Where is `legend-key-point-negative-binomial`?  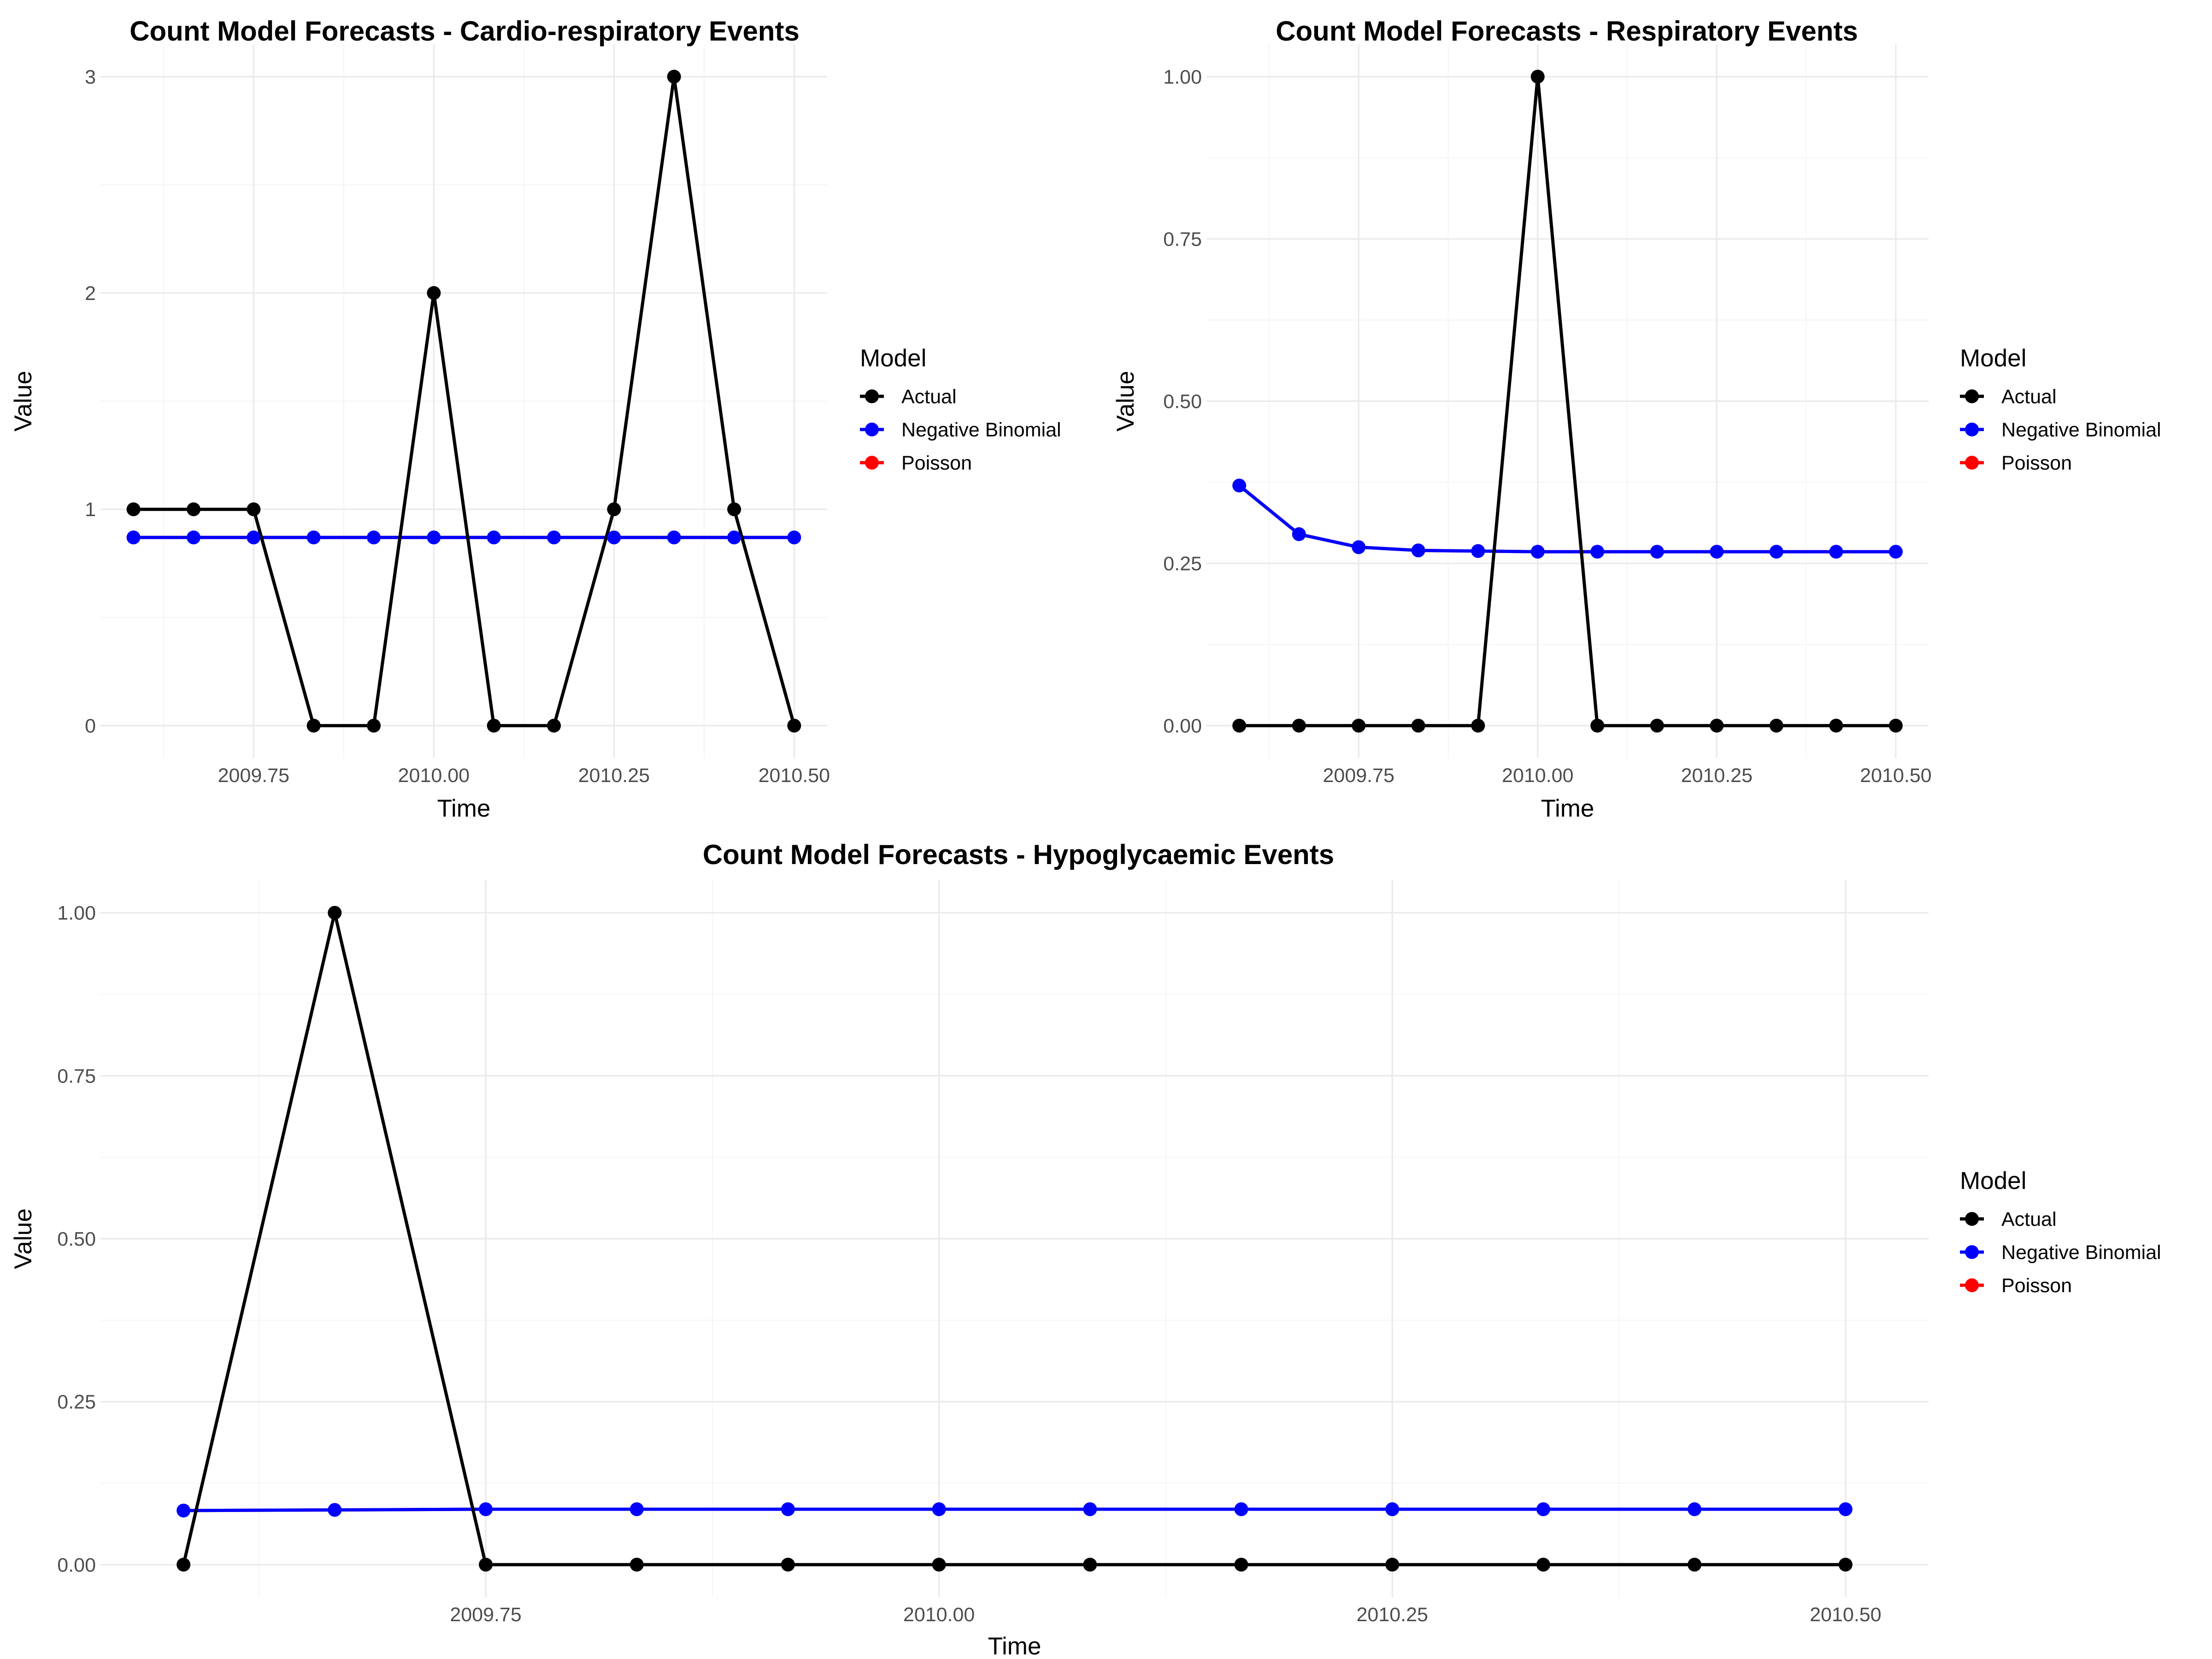
legend-key-point-negative-binomial is located at coordinates (872, 429).